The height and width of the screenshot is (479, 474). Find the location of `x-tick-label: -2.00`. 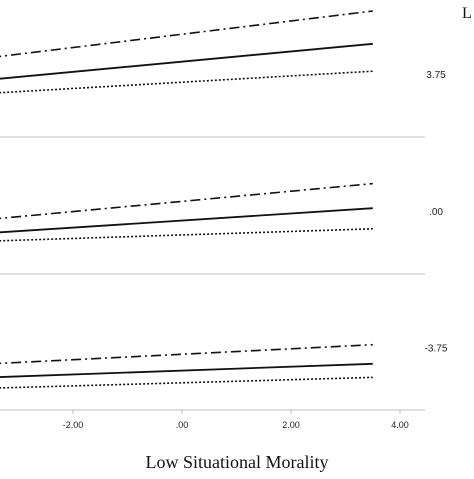

x-tick-label: -2.00 is located at coordinates (73, 425).